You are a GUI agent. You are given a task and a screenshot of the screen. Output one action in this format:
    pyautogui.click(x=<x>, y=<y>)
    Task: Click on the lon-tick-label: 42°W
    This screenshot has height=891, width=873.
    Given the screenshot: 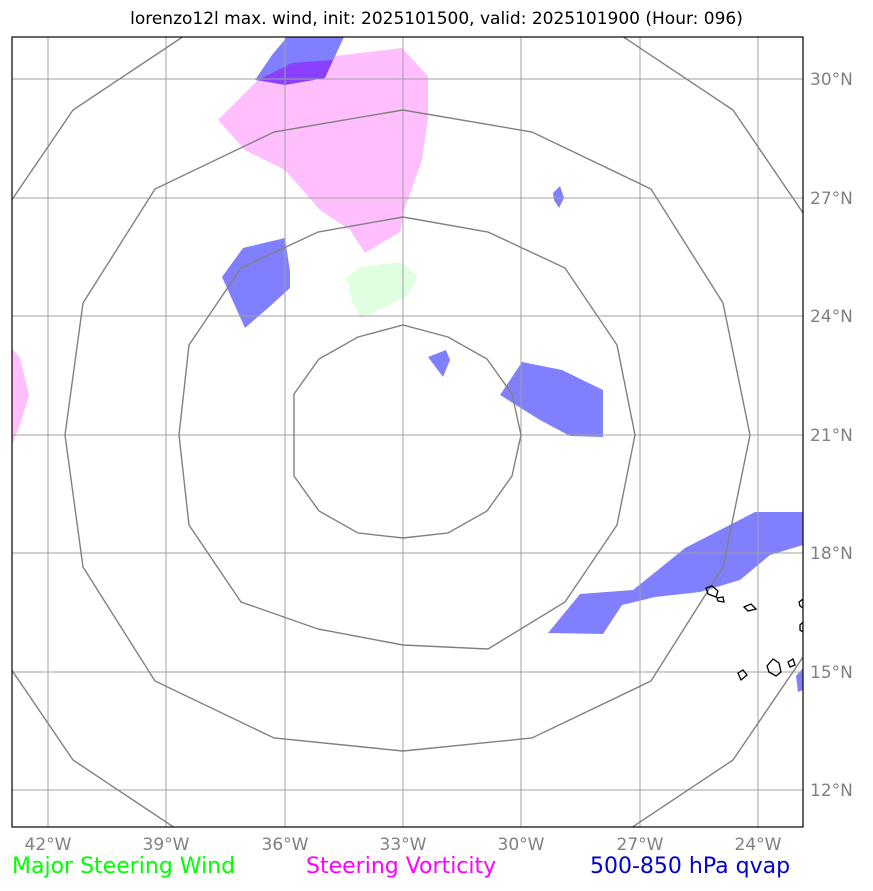 What is the action you would take?
    pyautogui.click(x=48, y=845)
    